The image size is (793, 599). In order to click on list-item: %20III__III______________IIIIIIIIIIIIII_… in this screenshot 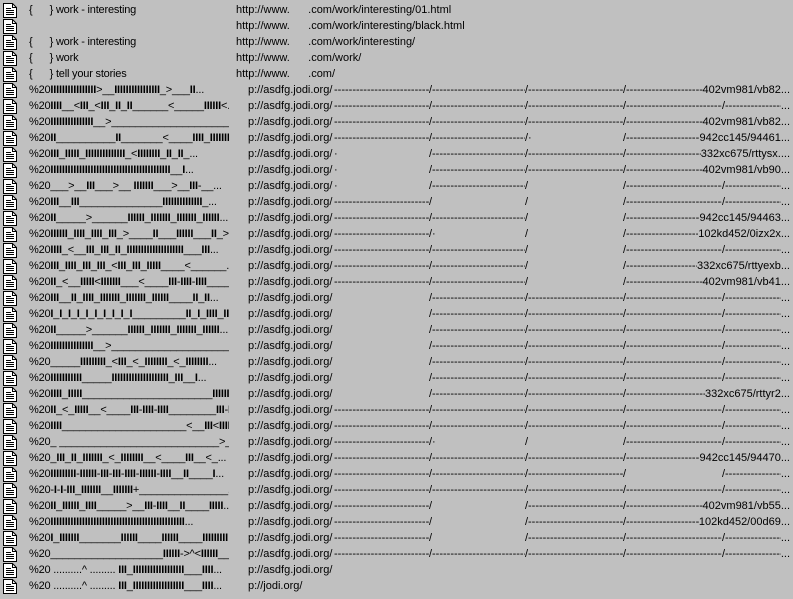, I will do `click(396, 202)`.